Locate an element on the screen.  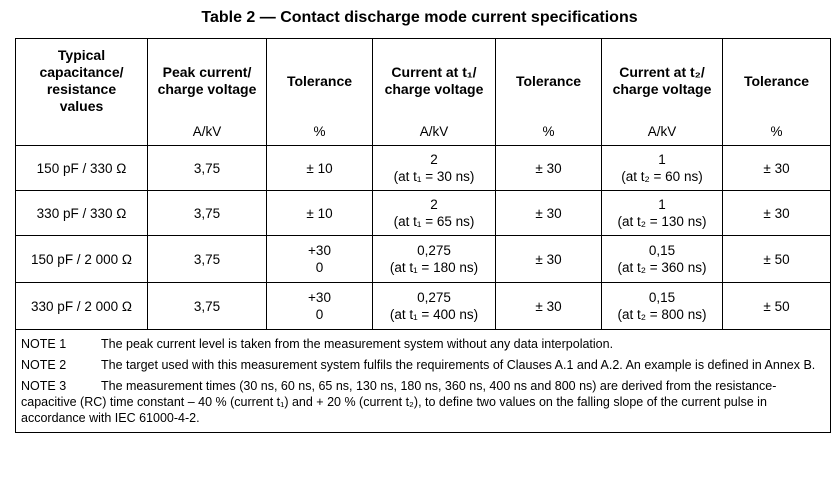
header-values: Typical capacitance/resistance values is located at coordinates (81, 92).